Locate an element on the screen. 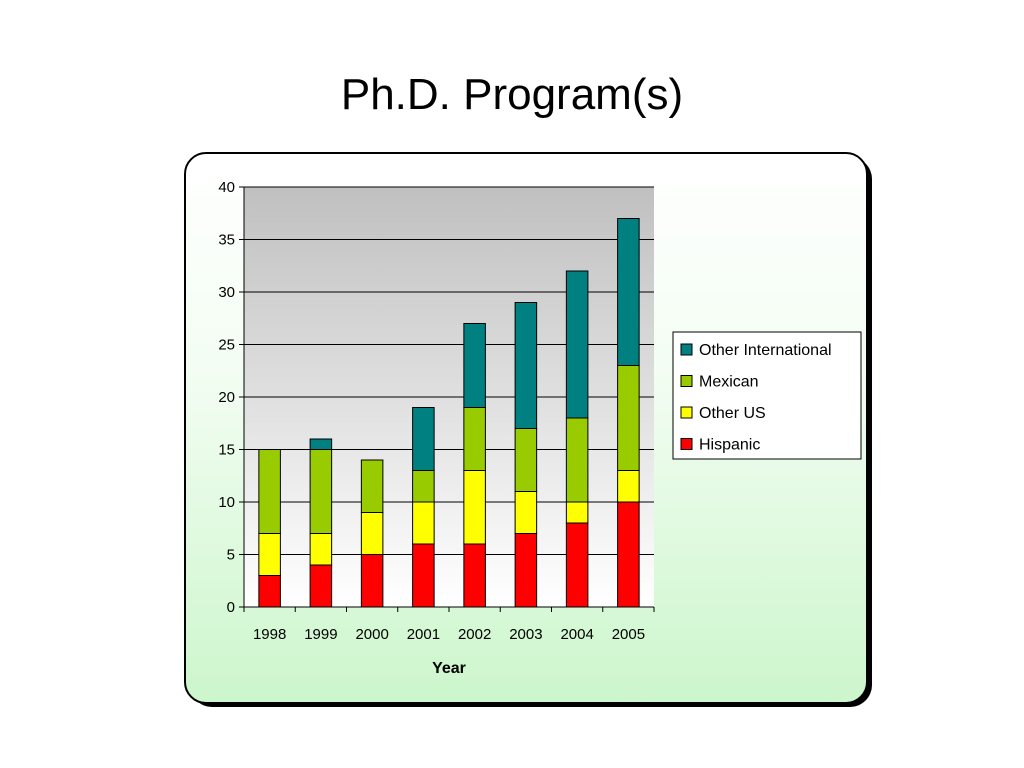  bar-mexican-2002 is located at coordinates (474, 439).